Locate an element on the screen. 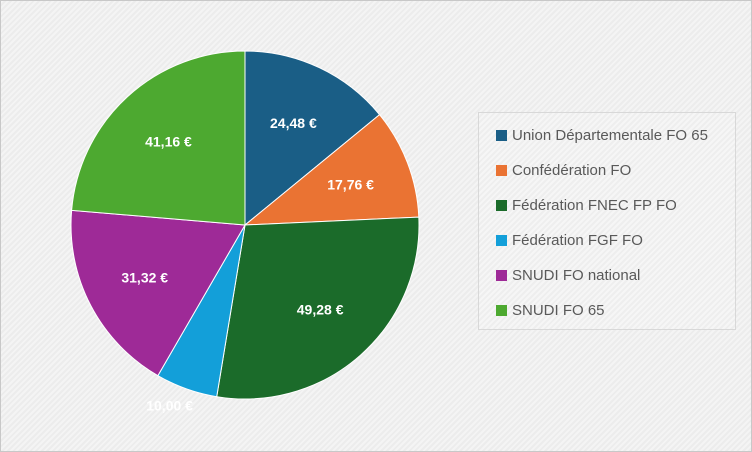 The width and height of the screenshot is (752, 452). legend-item: SNUDI FO national is located at coordinates (568, 275).